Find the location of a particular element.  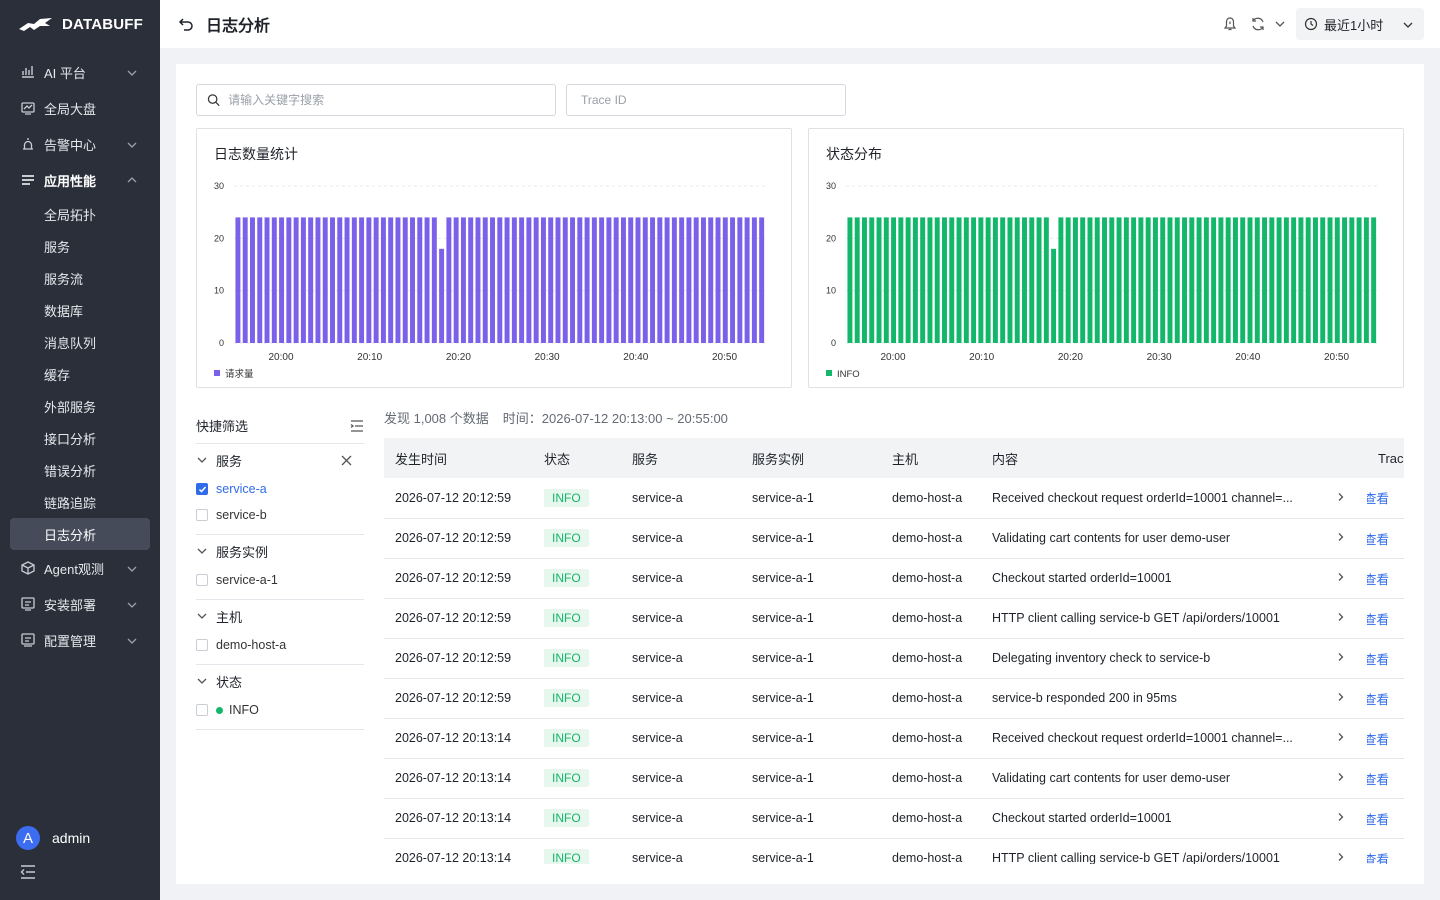

sidebar-subitem: 接口分析 is located at coordinates (70, 439).